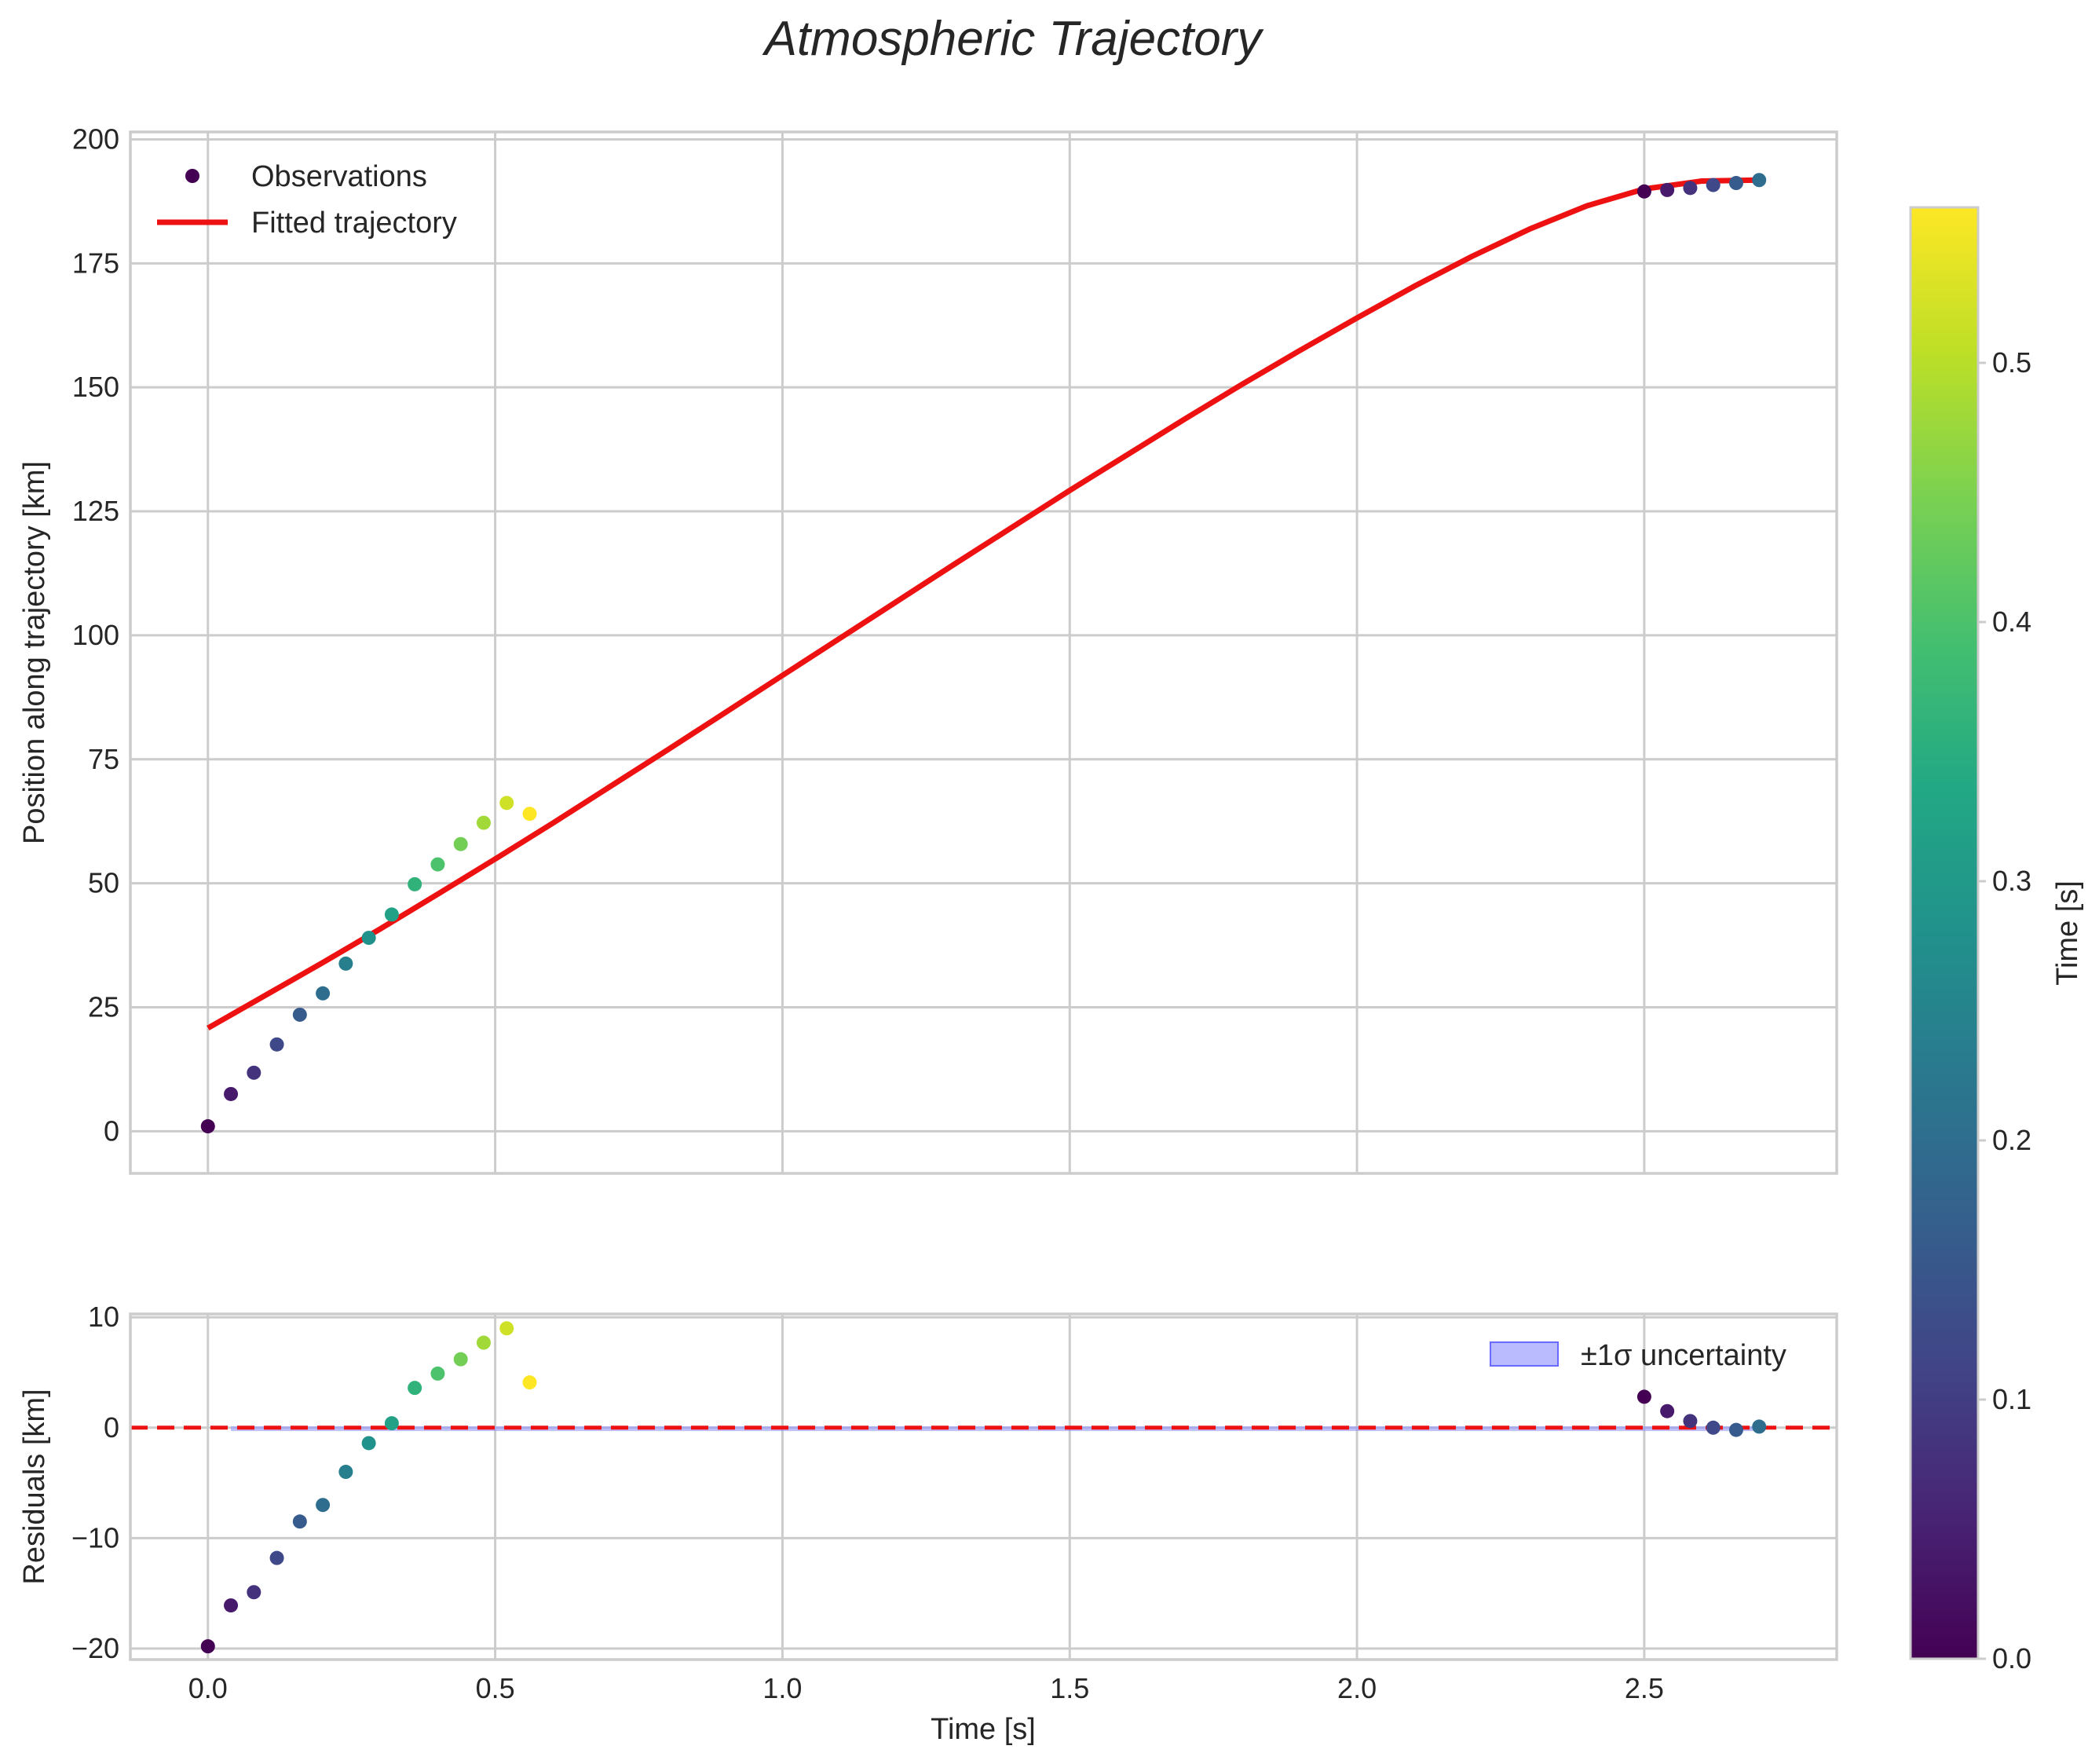 This screenshot has width=2099, height=1764. I want to click on top-ytick-label-1: 25, so click(103, 1007).